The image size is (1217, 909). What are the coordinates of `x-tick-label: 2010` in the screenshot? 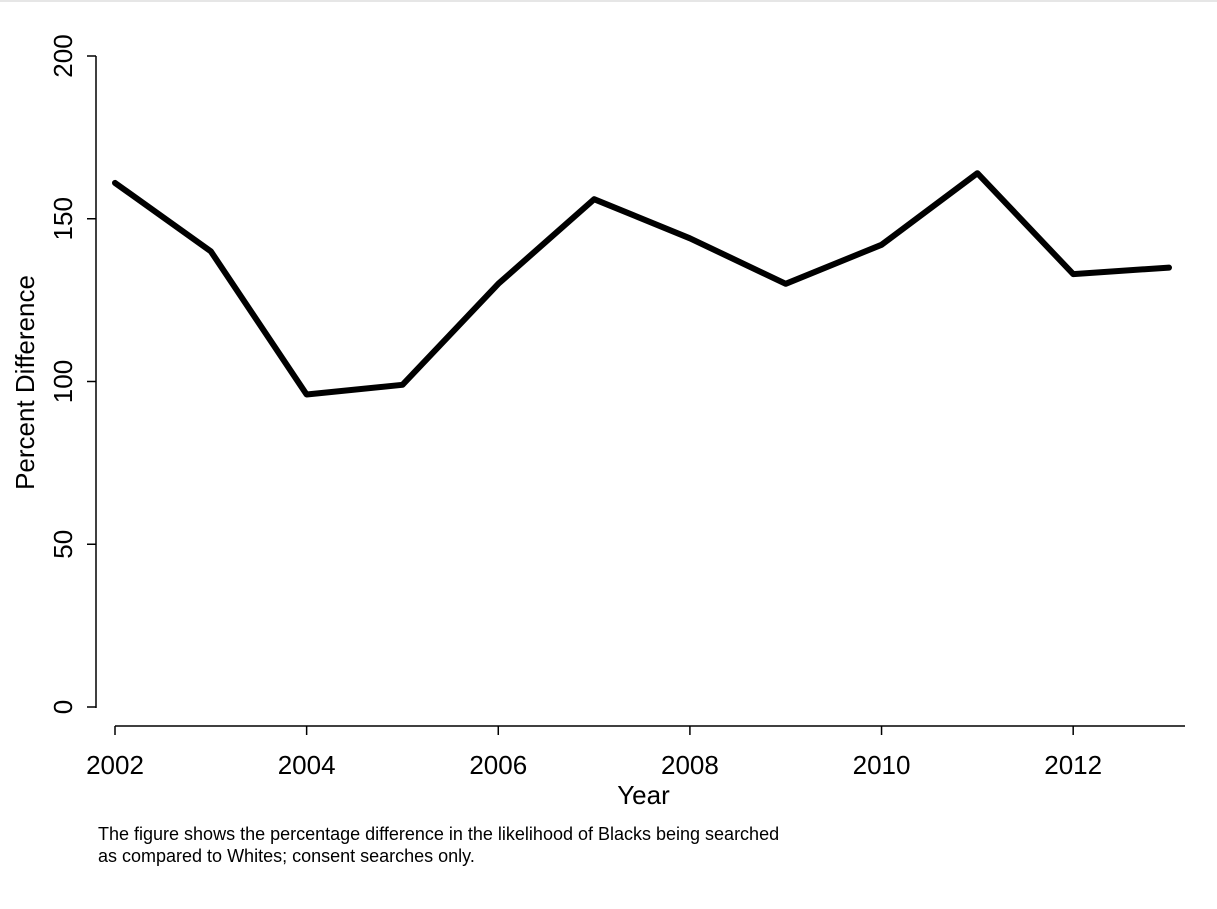 It's located at (882, 765).